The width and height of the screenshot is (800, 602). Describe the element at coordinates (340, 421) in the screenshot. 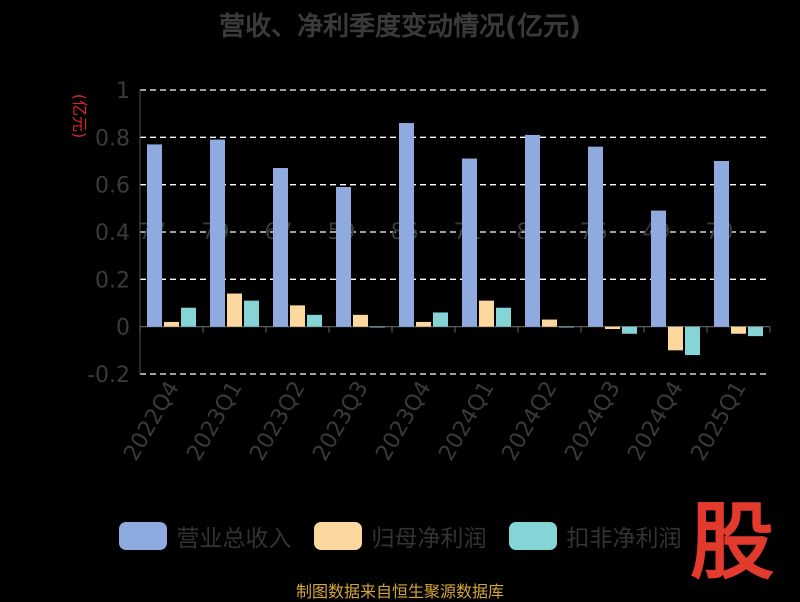

I see `x-tick-label: 2023Q3` at that location.